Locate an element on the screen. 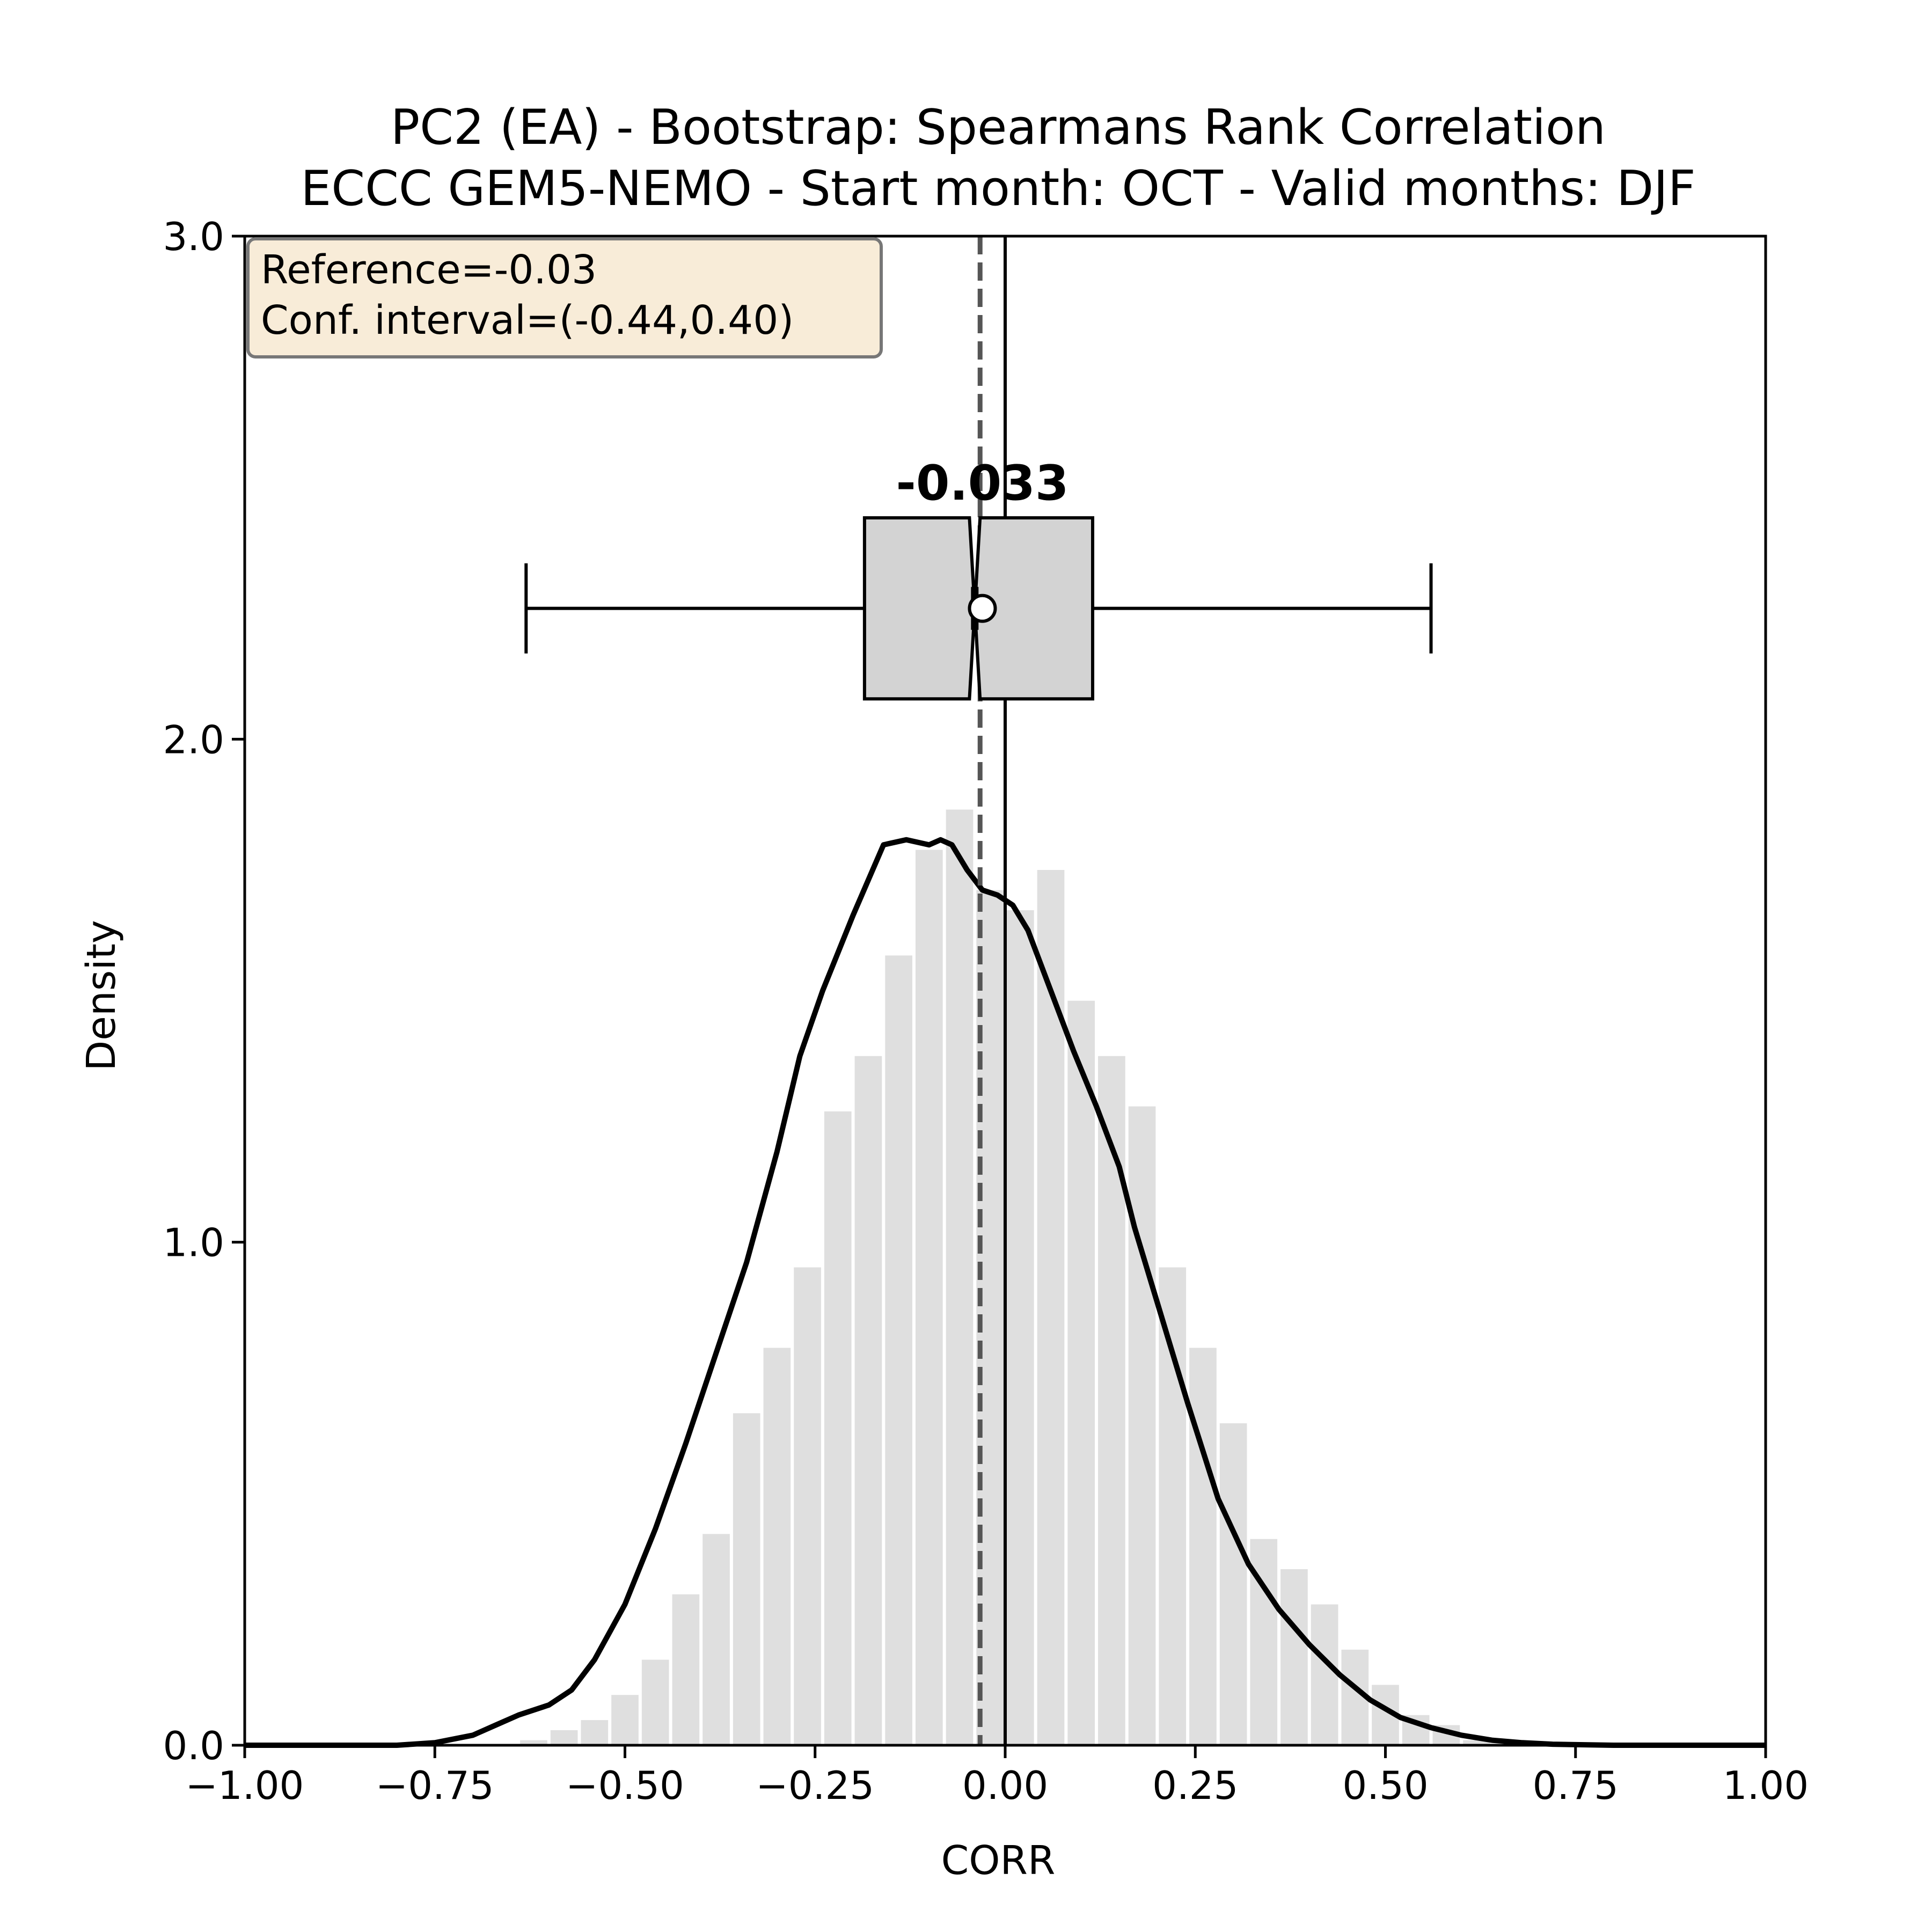 The height and width of the screenshot is (1932, 1932). y-tick-label: 1.0 is located at coordinates (193, 1242).